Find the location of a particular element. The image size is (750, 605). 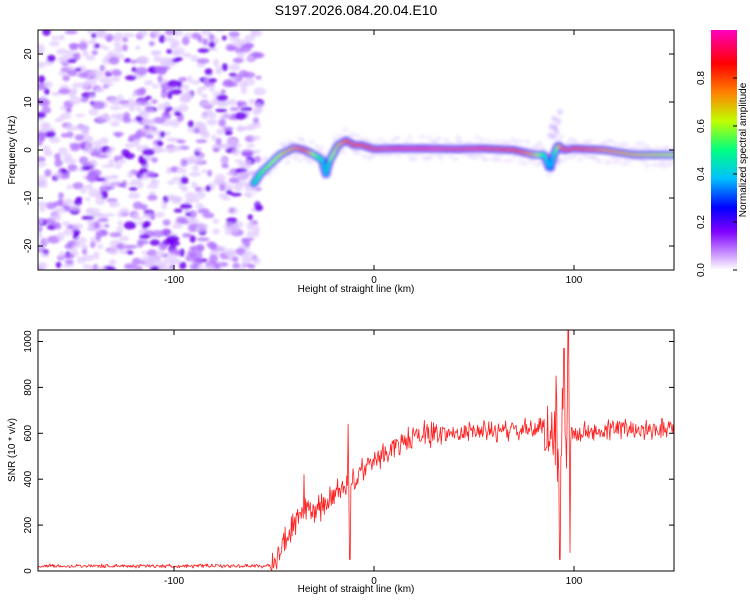

y-tick-label: 600 is located at coordinates (28, 433).